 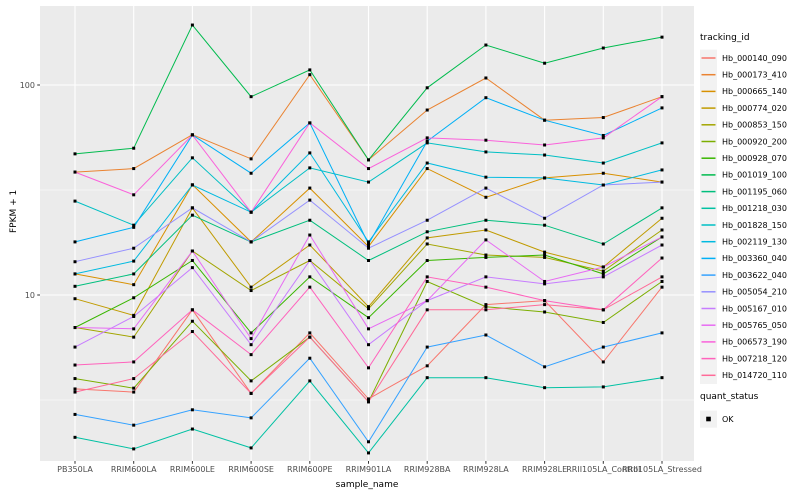 I want to click on legend-label: Hb_001828_150, so click(x=754, y=225).